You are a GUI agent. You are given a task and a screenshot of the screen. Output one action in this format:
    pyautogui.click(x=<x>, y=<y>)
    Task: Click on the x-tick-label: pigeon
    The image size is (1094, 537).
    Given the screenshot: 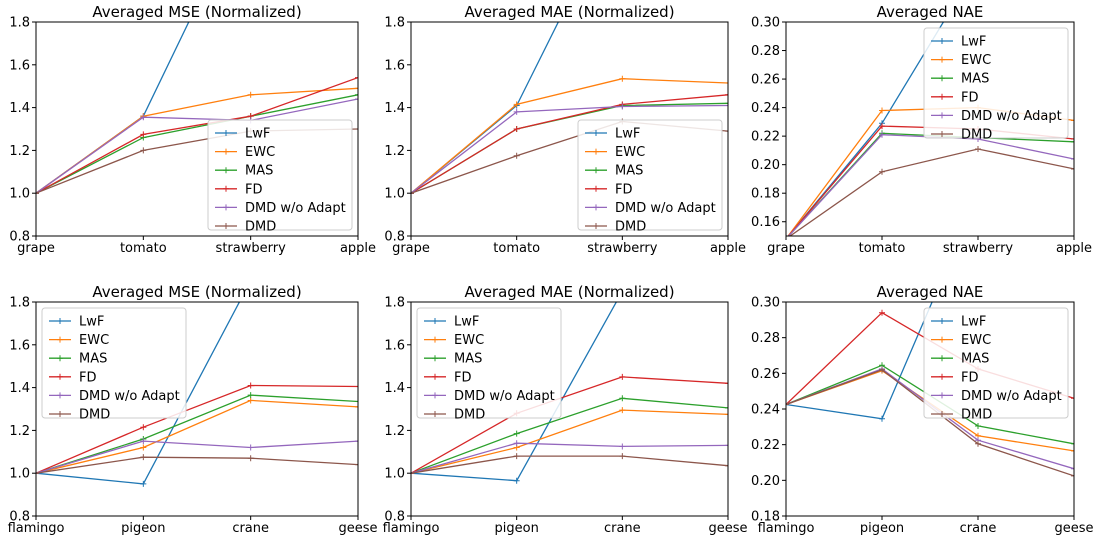 What is the action you would take?
    pyautogui.click(x=882, y=528)
    